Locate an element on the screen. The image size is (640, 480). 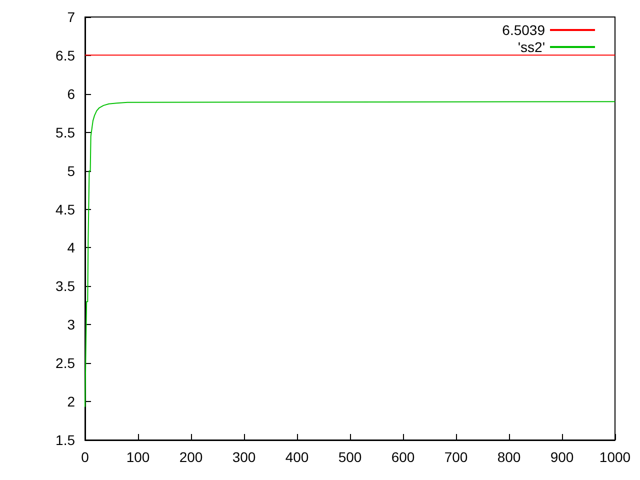
x-tick-label: 1000 is located at coordinates (615, 457).